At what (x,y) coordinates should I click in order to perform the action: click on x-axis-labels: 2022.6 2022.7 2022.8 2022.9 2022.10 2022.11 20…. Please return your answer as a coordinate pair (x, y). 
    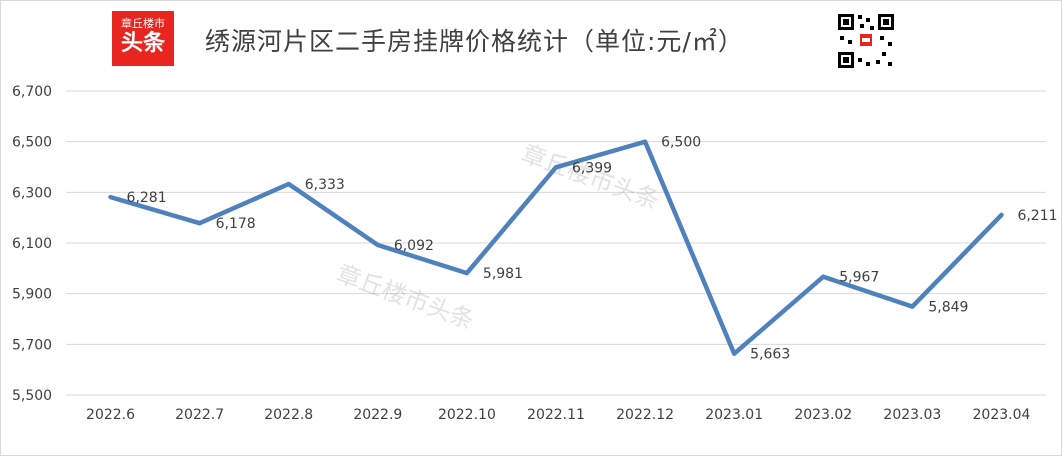
    Looking at the image, I should click on (558, 415).